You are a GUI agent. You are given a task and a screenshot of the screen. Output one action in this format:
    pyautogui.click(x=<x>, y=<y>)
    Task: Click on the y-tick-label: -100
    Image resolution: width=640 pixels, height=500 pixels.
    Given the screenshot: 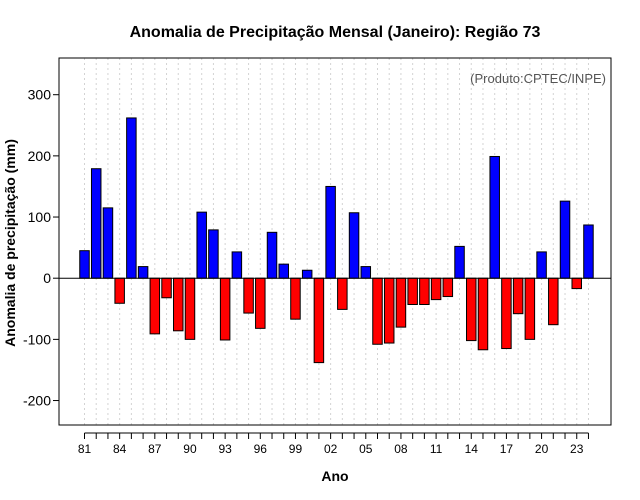 What is the action you would take?
    pyautogui.click(x=37, y=339)
    